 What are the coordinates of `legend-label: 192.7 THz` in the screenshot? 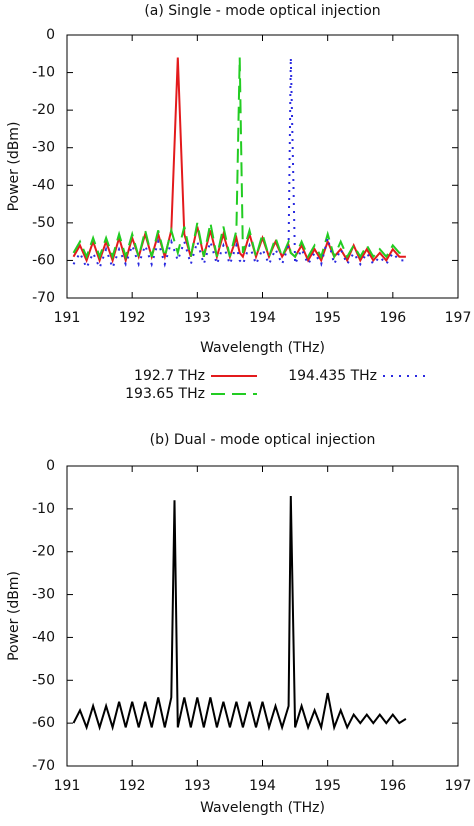 It's located at (169, 376).